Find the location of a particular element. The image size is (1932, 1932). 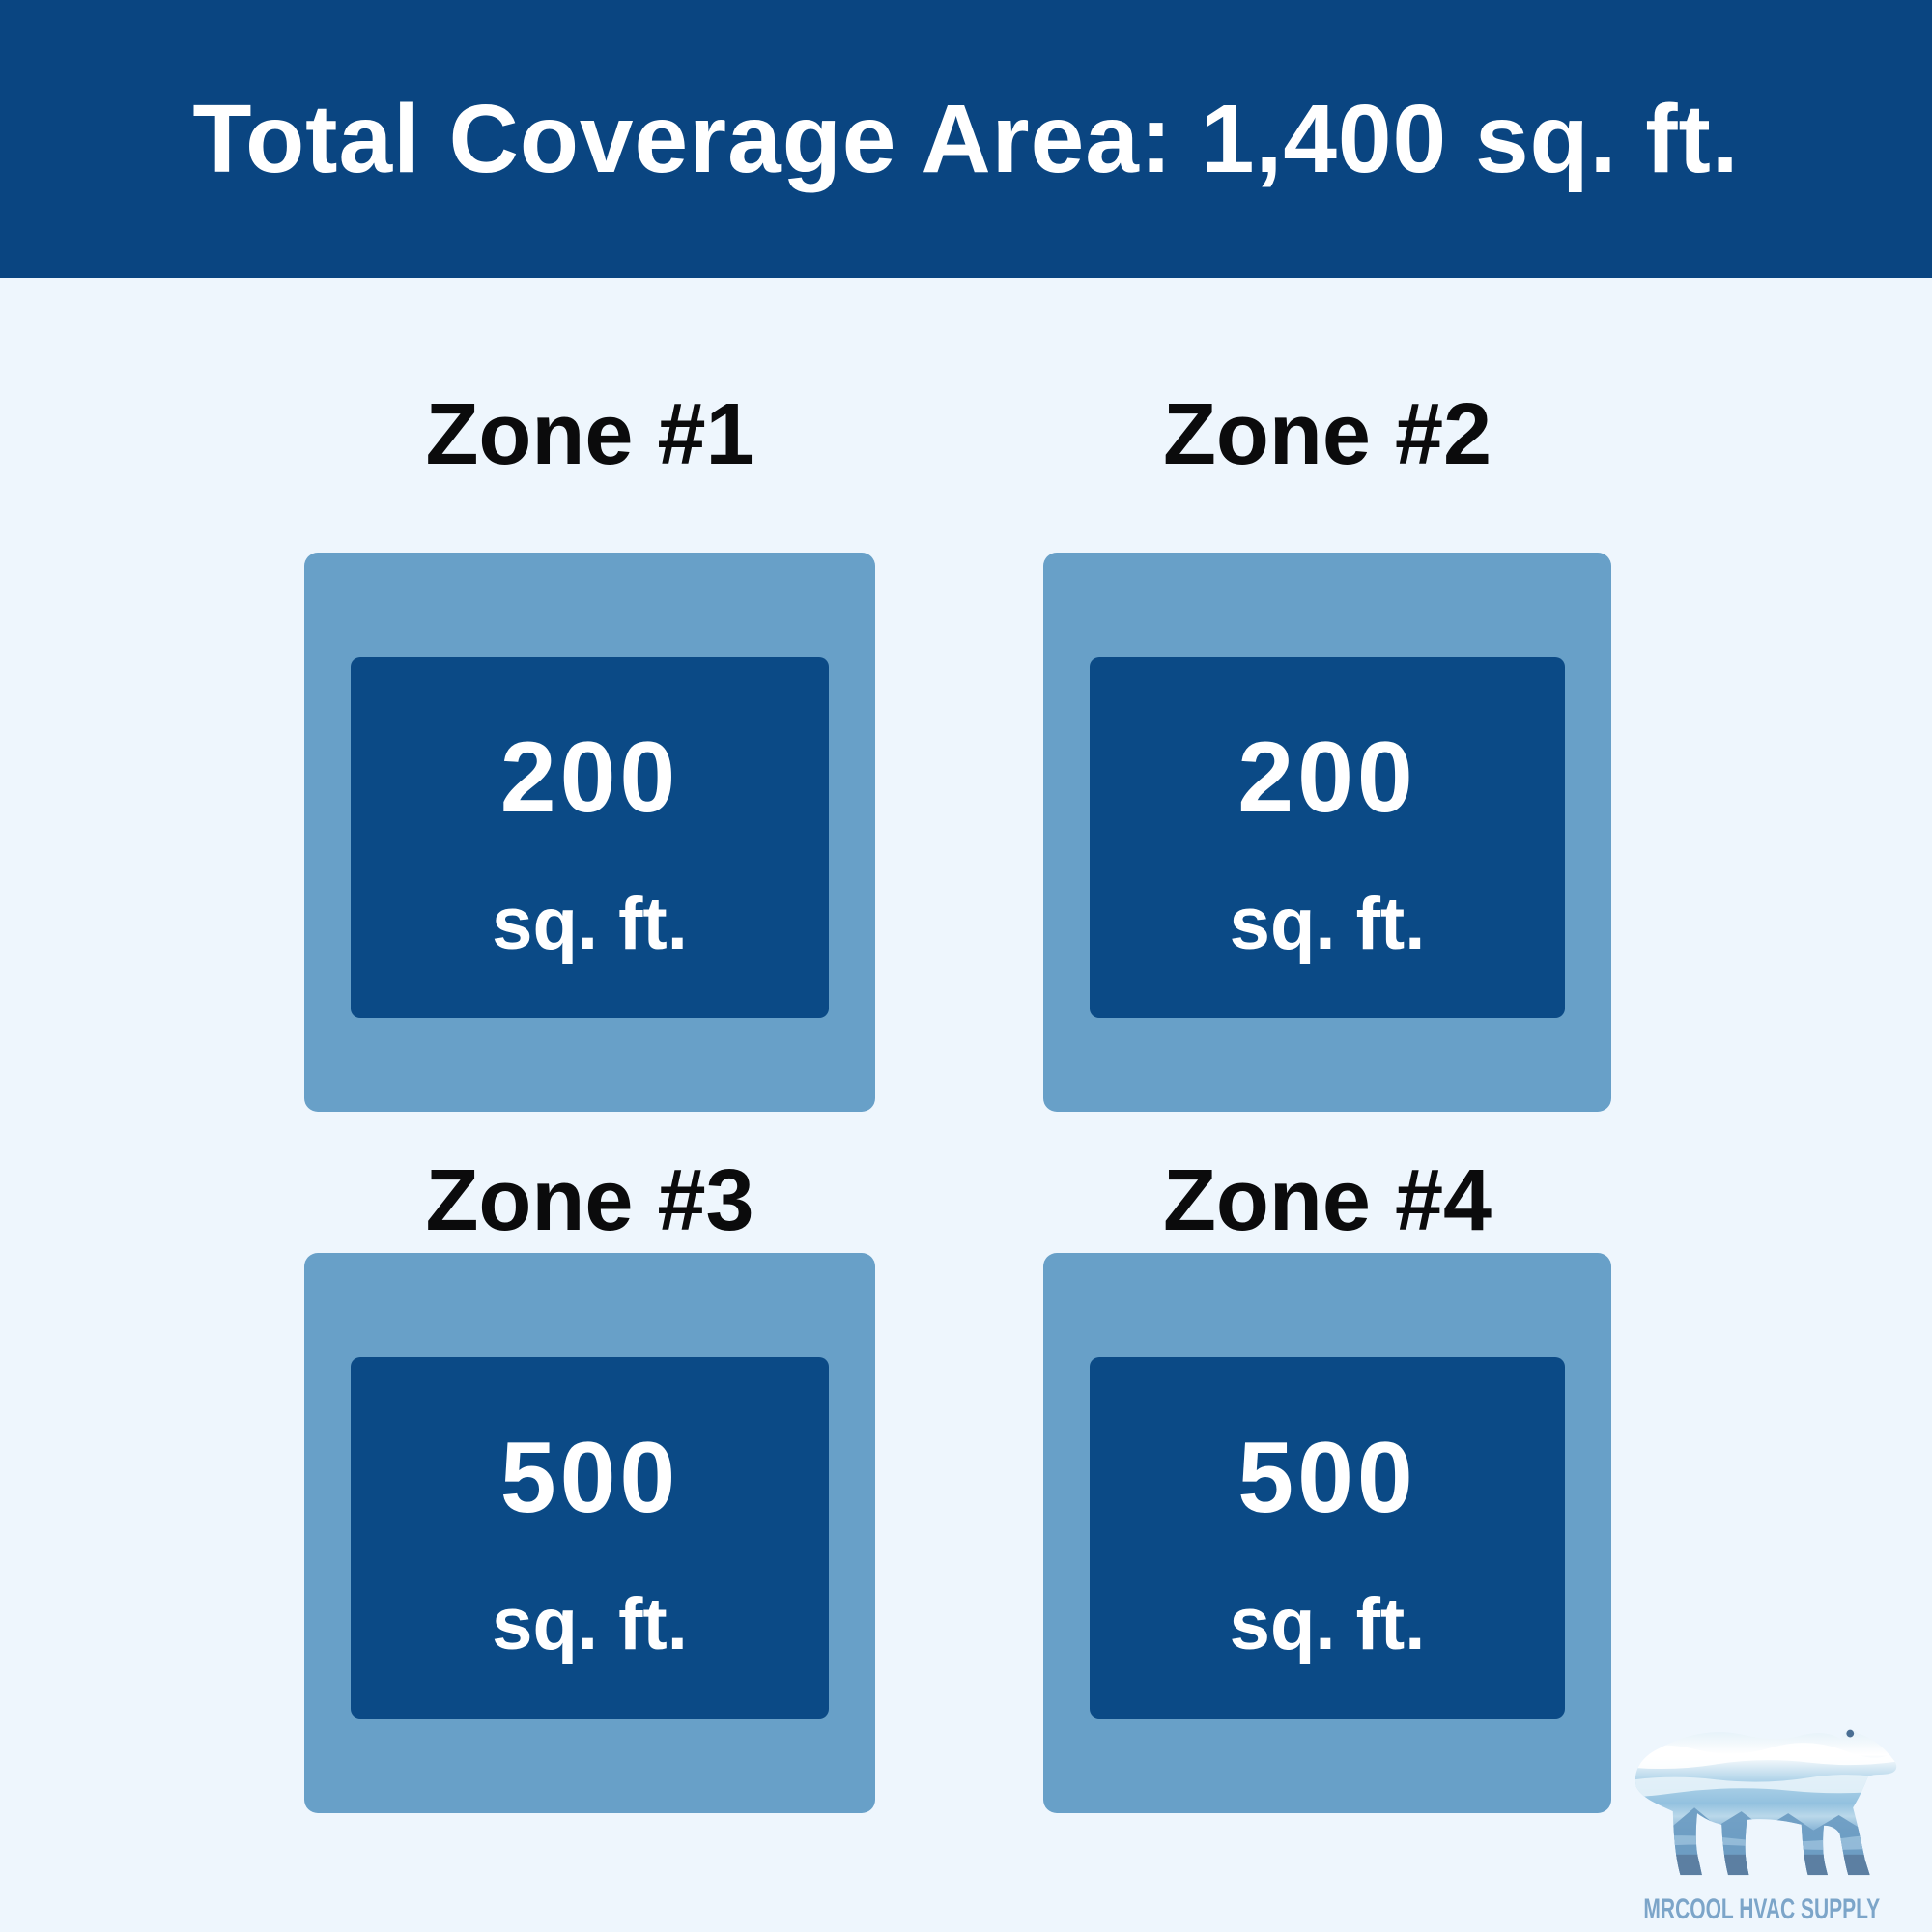

zone-3-value: 500 is located at coordinates (589, 1478).